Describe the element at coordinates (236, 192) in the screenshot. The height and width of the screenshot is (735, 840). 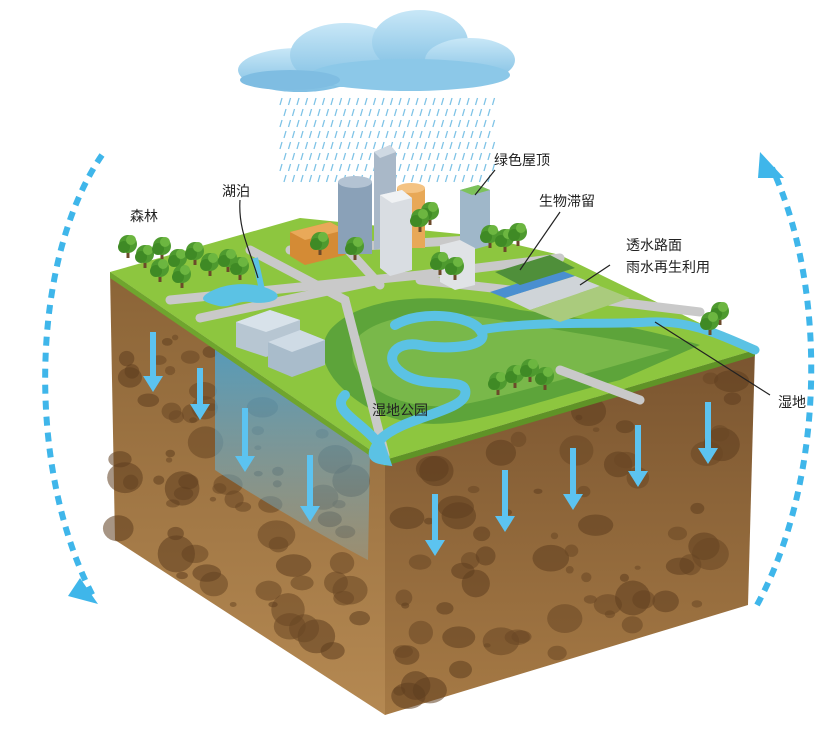
I see `label-lake: 湖泊` at that location.